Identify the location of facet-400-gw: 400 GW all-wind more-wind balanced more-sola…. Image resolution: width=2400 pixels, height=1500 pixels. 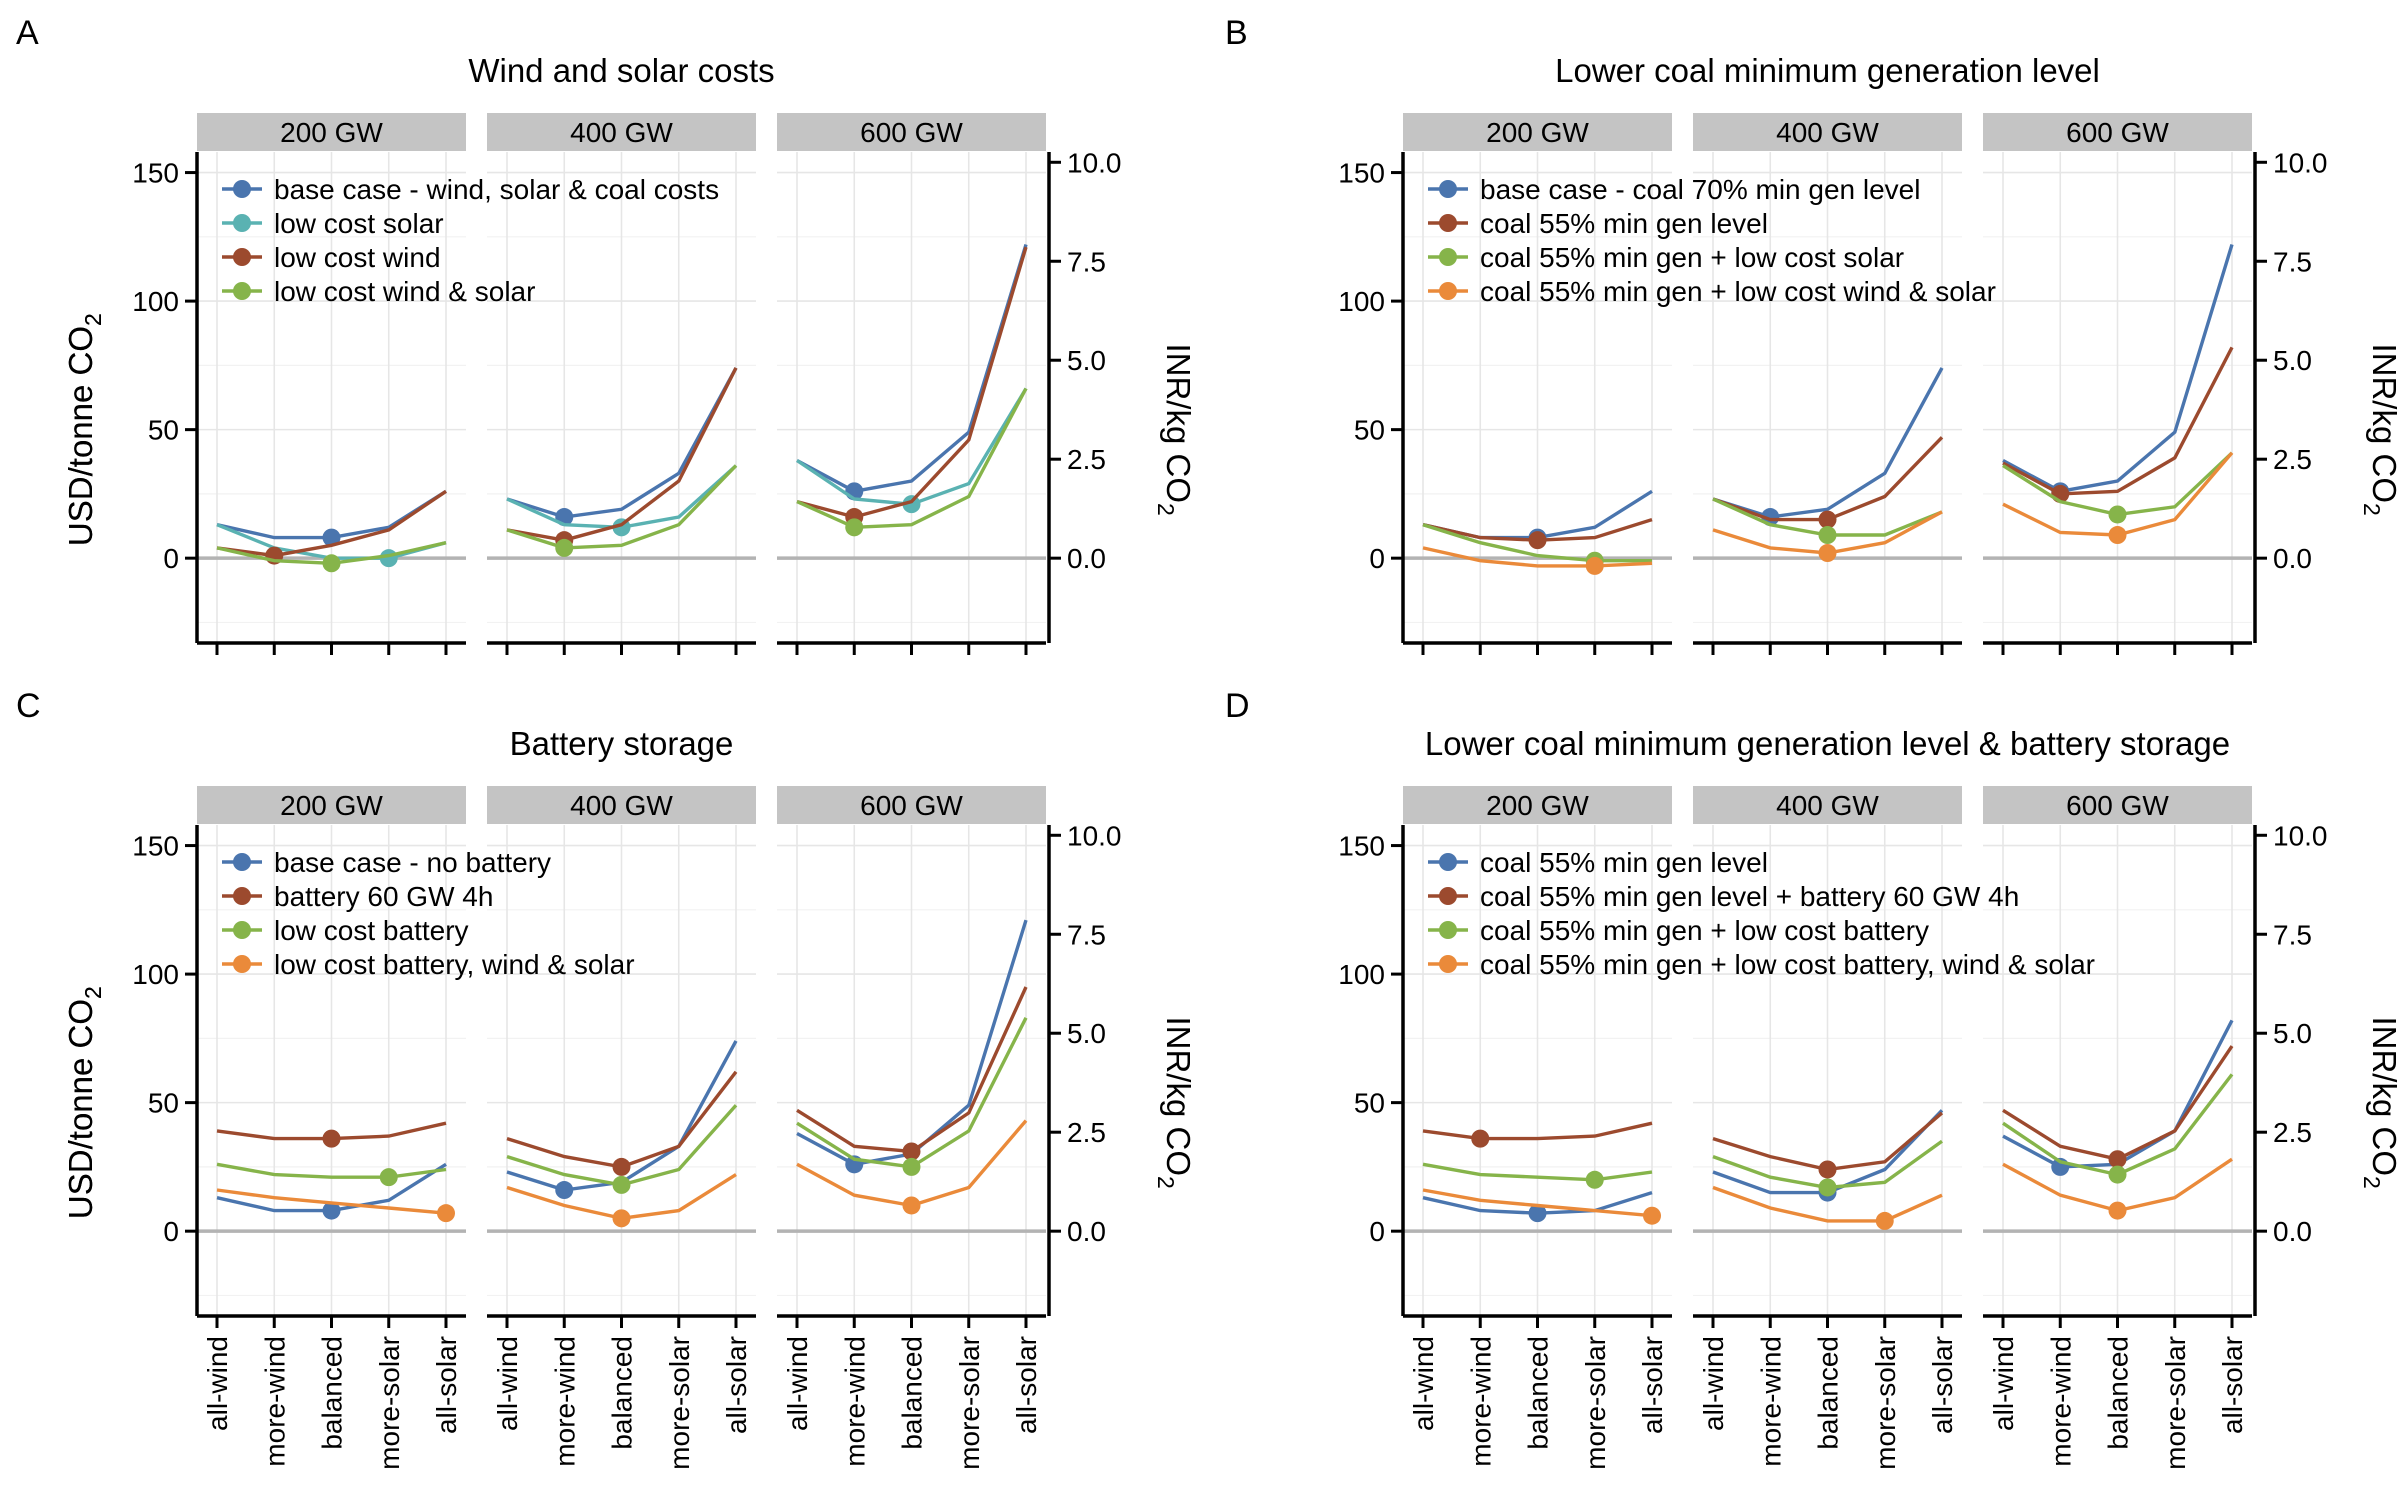
(621, 1128).